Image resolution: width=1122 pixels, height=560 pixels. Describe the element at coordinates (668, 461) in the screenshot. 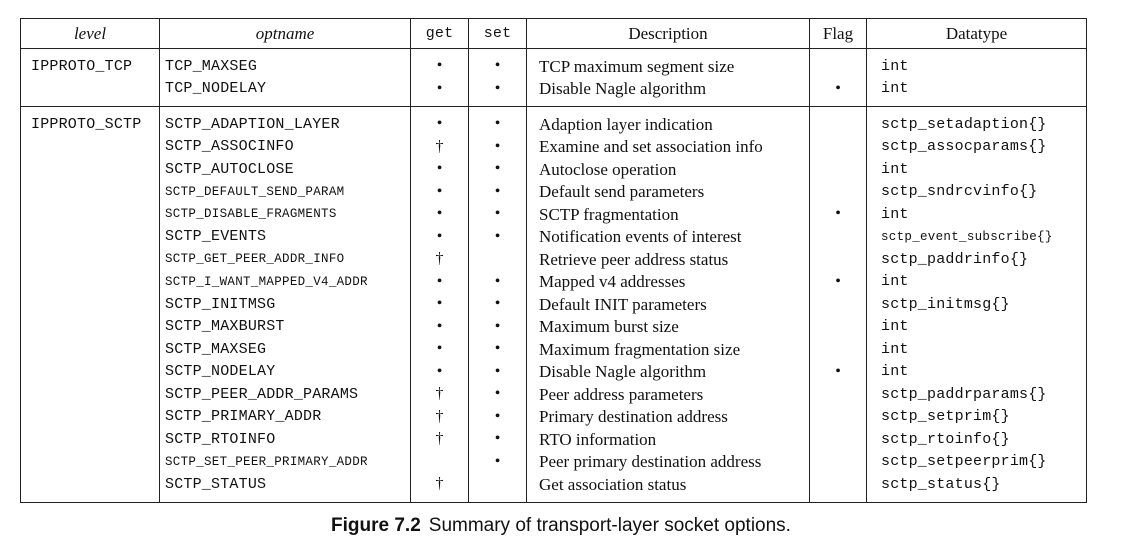

I see `cell-description: Peer primary destination address` at that location.